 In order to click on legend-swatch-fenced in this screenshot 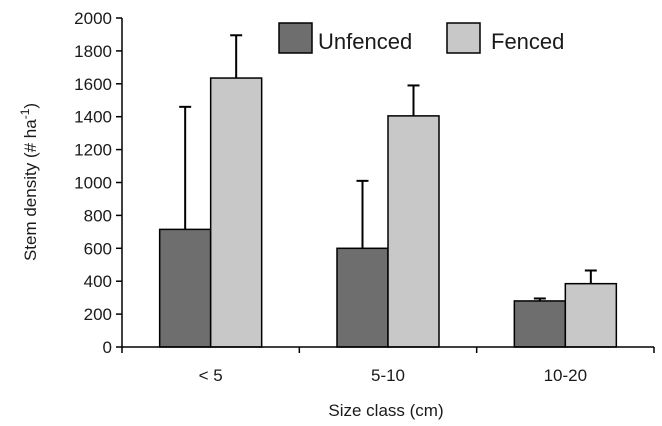, I will do `click(463, 38)`.